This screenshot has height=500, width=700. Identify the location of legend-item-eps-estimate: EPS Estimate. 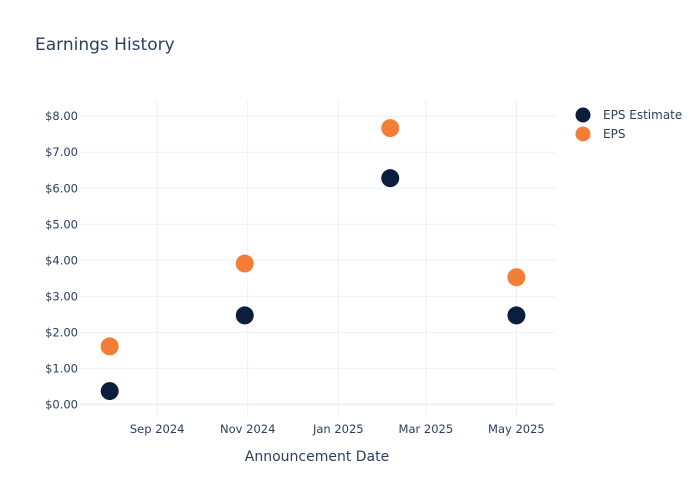
(629, 115).